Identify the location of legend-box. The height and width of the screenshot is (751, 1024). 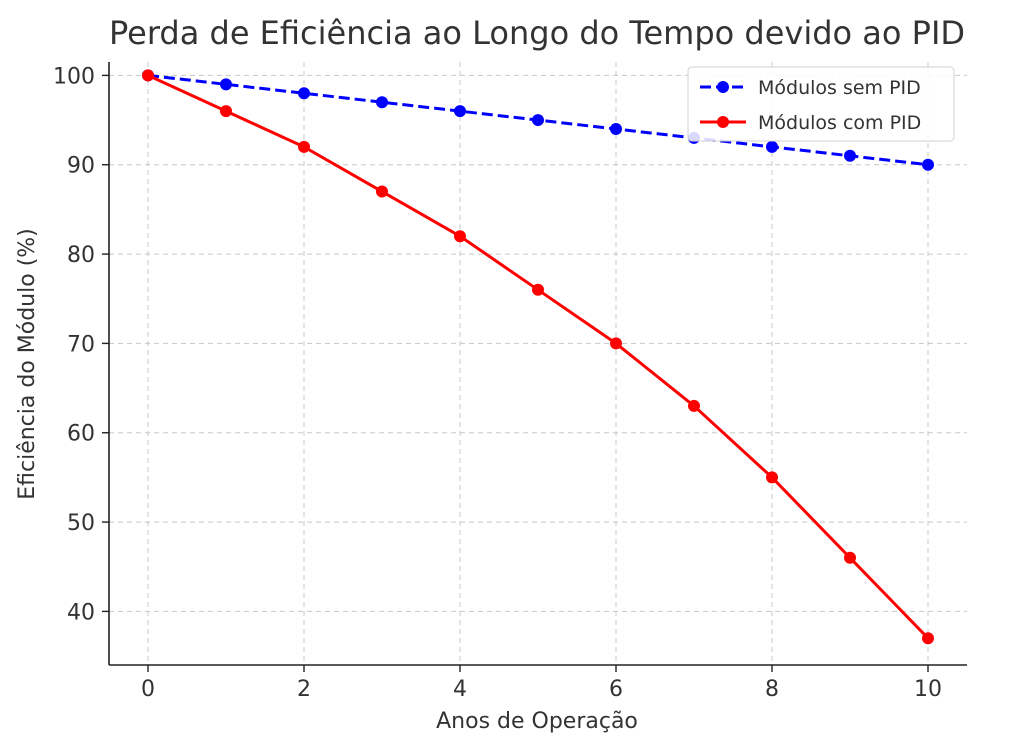
(821, 104).